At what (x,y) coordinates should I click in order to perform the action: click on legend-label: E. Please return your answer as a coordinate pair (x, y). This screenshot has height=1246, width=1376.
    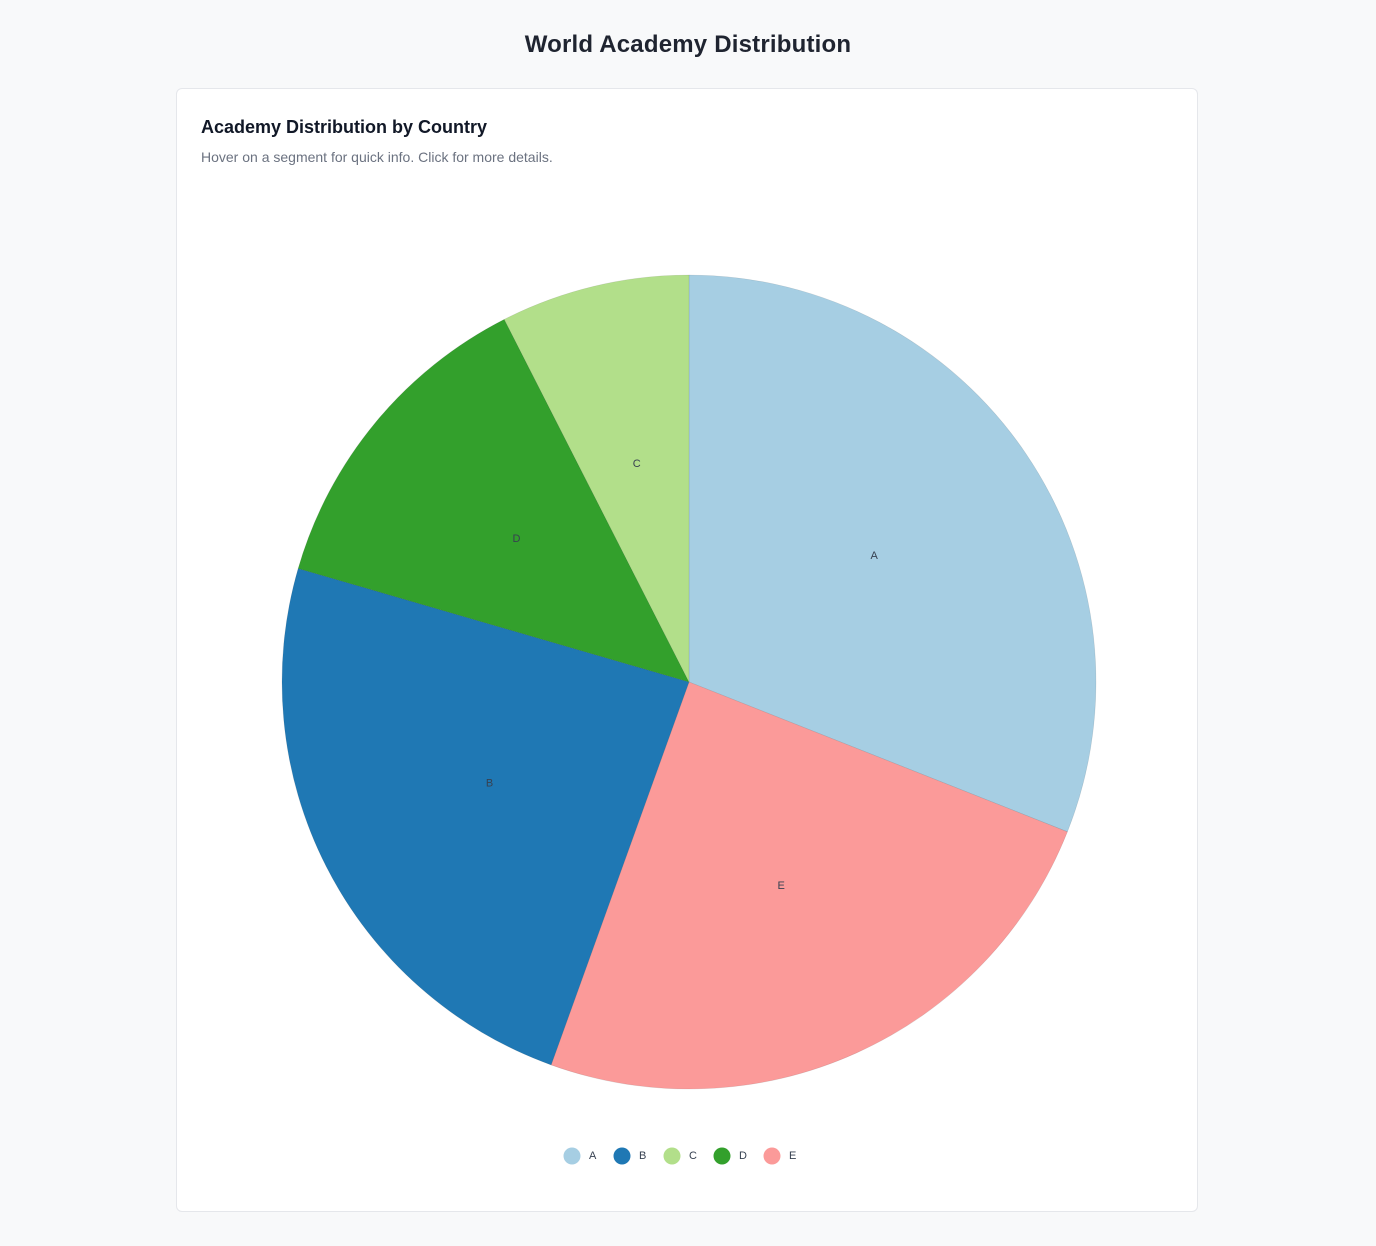
    Looking at the image, I should click on (792, 1156).